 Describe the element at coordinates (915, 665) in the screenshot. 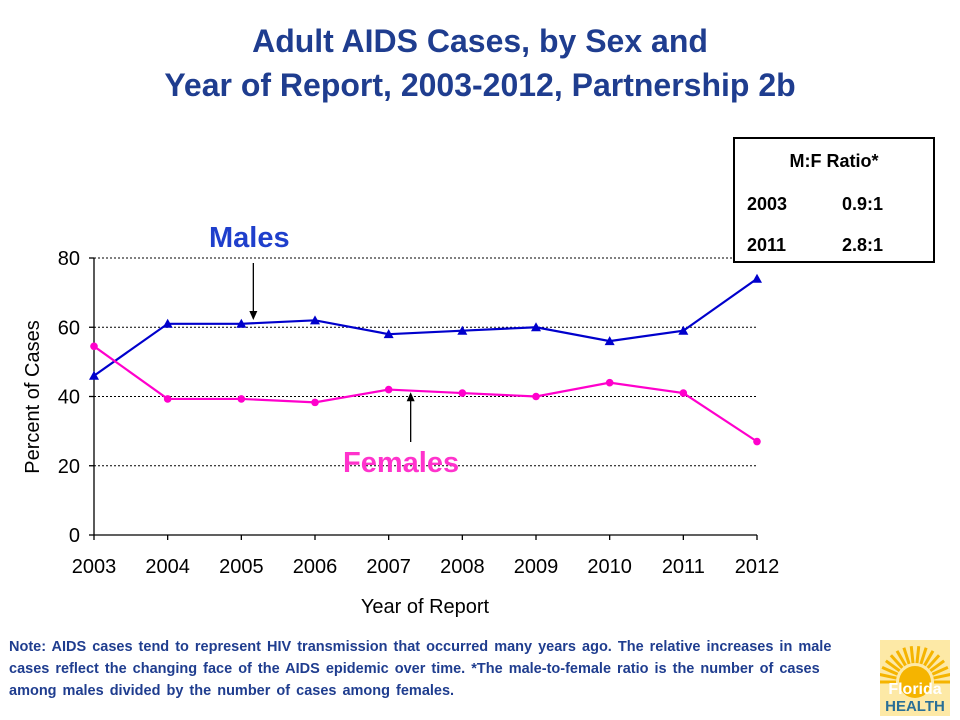

I see `sun-rays-icon` at that location.